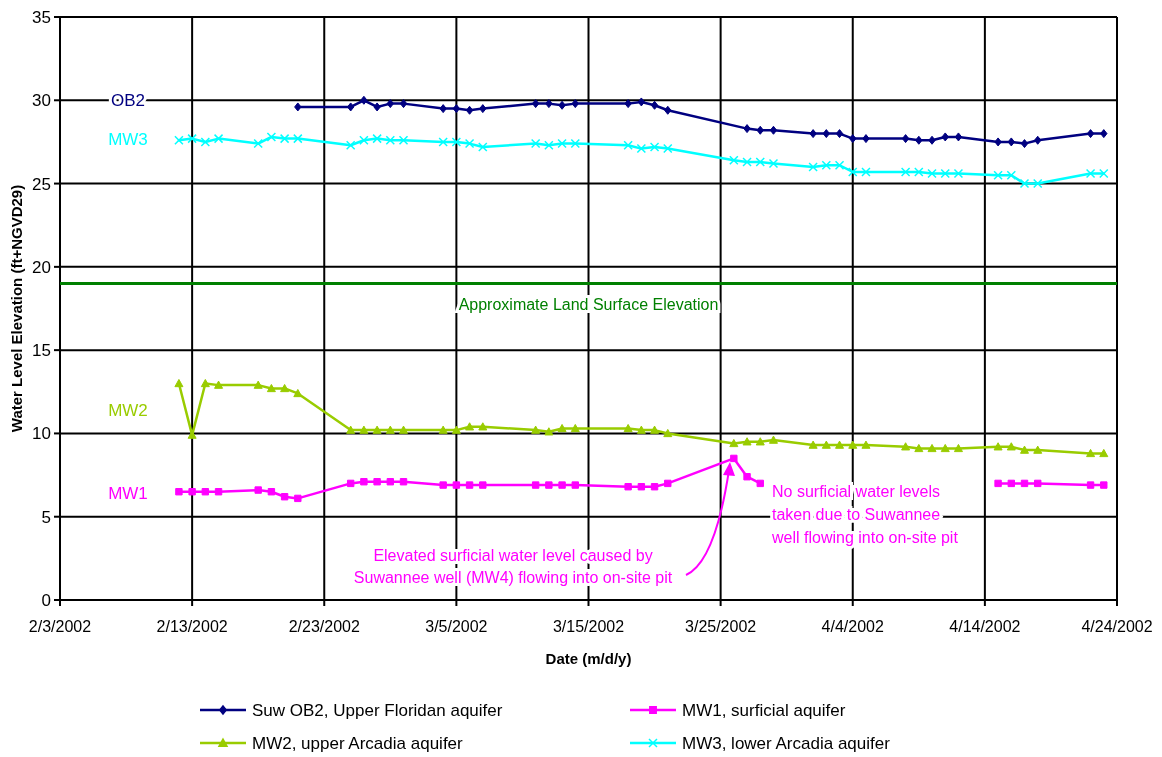 This screenshot has width=1162, height=757. What do you see at coordinates (46, 600) in the screenshot?
I see `y-tick-label: 0` at bounding box center [46, 600].